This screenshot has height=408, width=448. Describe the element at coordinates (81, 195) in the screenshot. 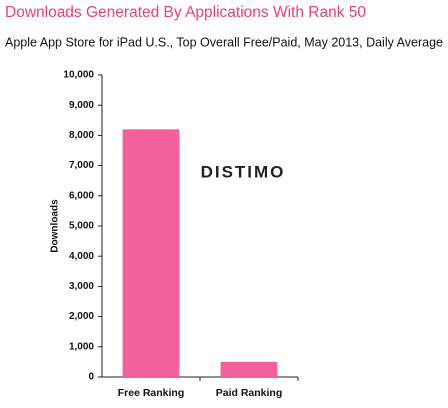

I see `y-tick-label: 6,000` at that location.